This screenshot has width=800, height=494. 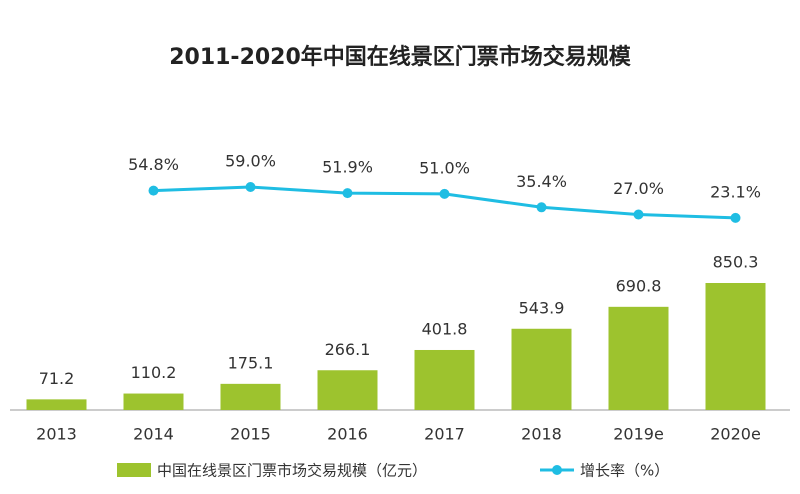 What do you see at coordinates (557, 470) in the screenshot?
I see `legend-swatch-dot` at bounding box center [557, 470].